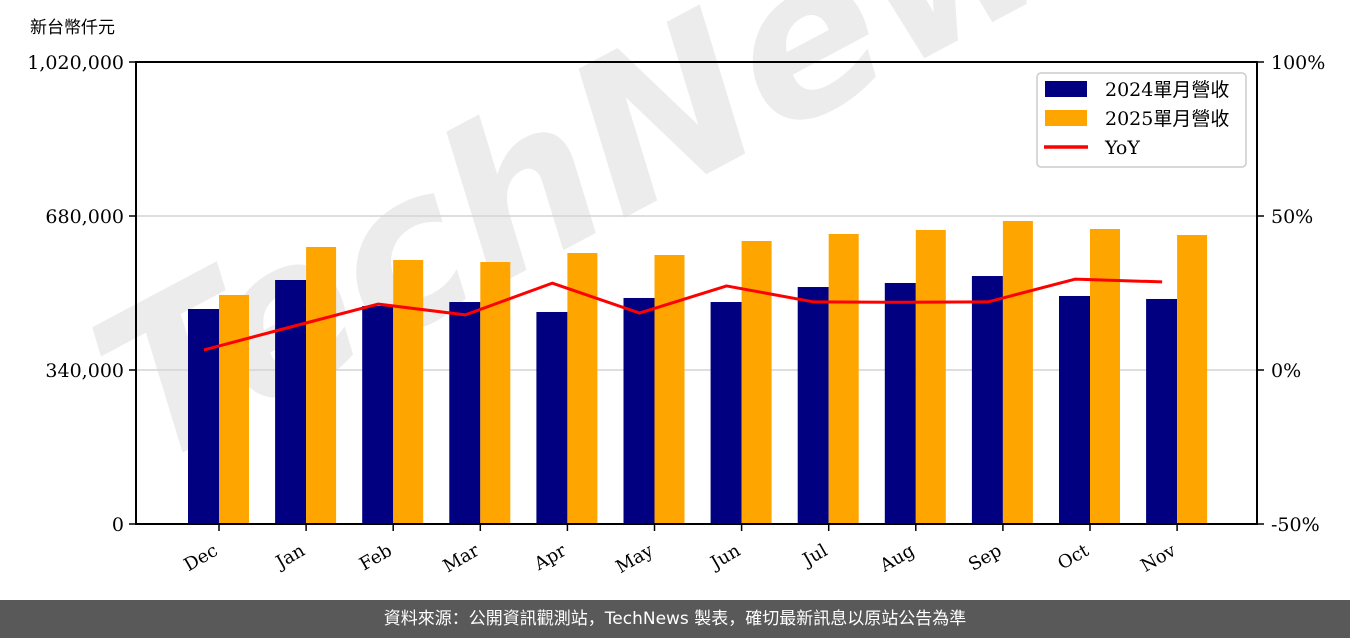 This screenshot has width=1350, height=638. I want to click on yoy-polyline, so click(683, 314).